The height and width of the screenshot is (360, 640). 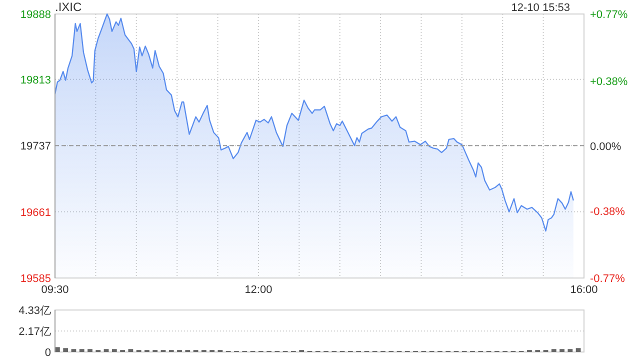 What do you see at coordinates (47, 353) in the screenshot?
I see `y-tick-label: 0` at bounding box center [47, 353].